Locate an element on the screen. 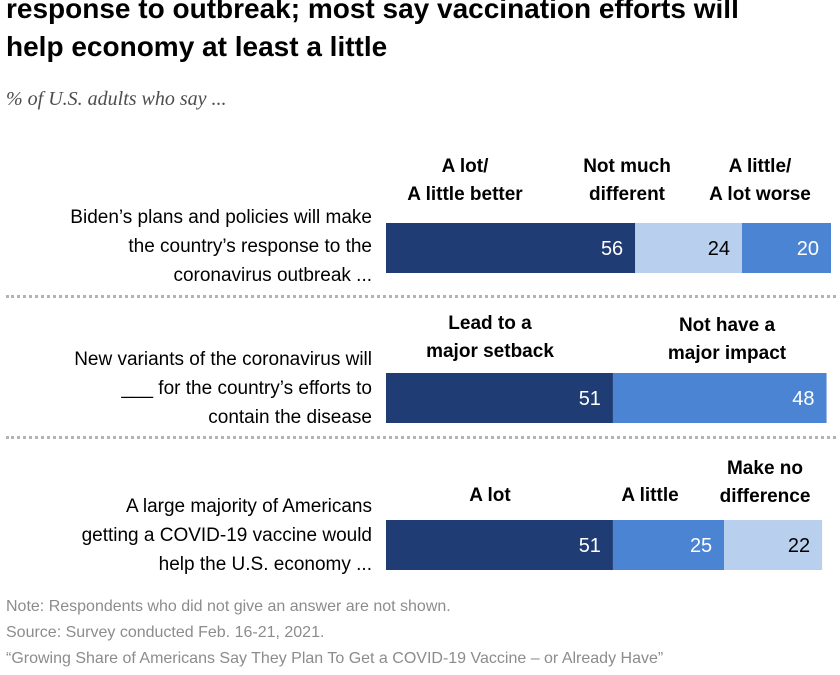 The image size is (840, 675). column-header-line: A little is located at coordinates (650, 495).